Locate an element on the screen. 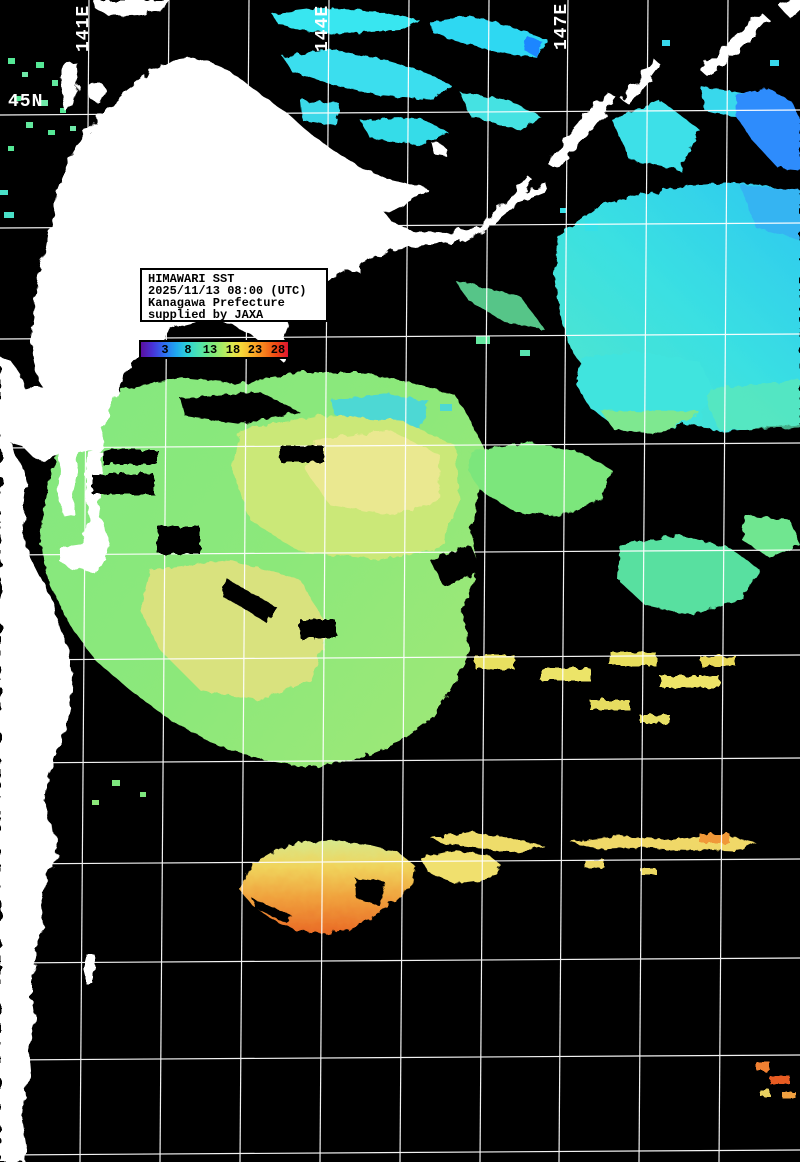 This screenshot has width=800, height=1162. temperature-colorbar: 3 8 13 18 23 28 is located at coordinates (214, 349).